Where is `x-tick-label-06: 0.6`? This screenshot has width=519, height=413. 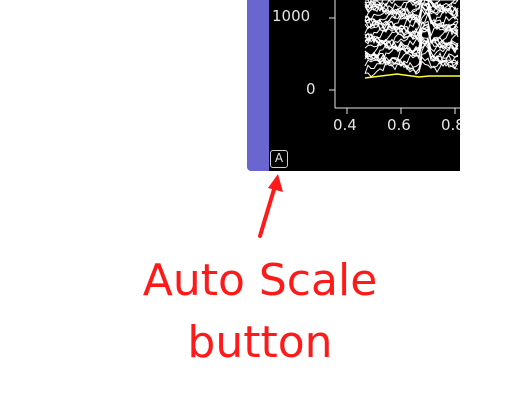 x-tick-label-06: 0.6 is located at coordinates (399, 125).